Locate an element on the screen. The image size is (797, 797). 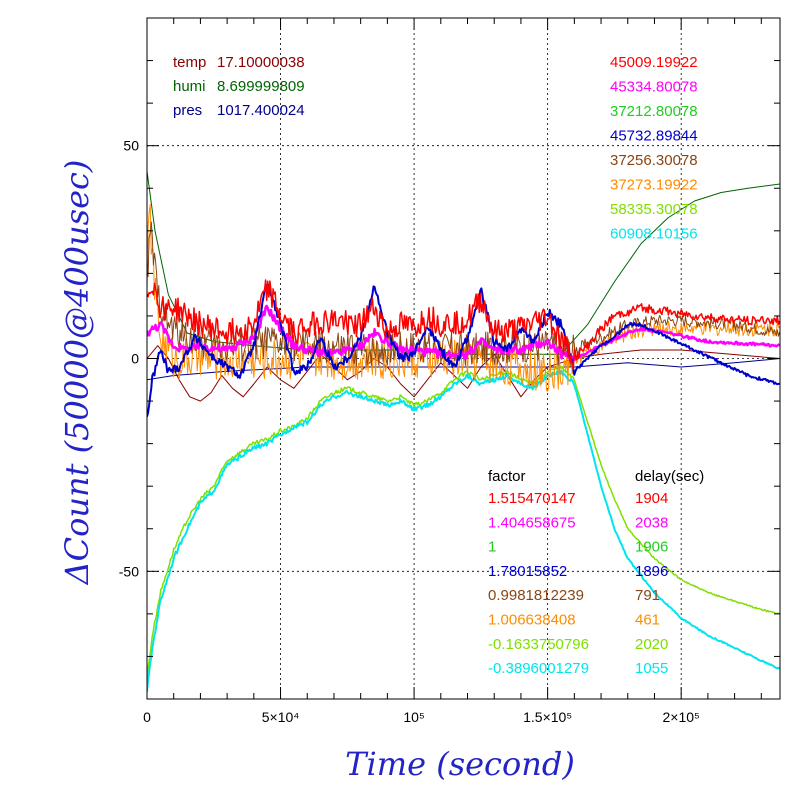
y-tick-label: 50 is located at coordinates (131, 146).